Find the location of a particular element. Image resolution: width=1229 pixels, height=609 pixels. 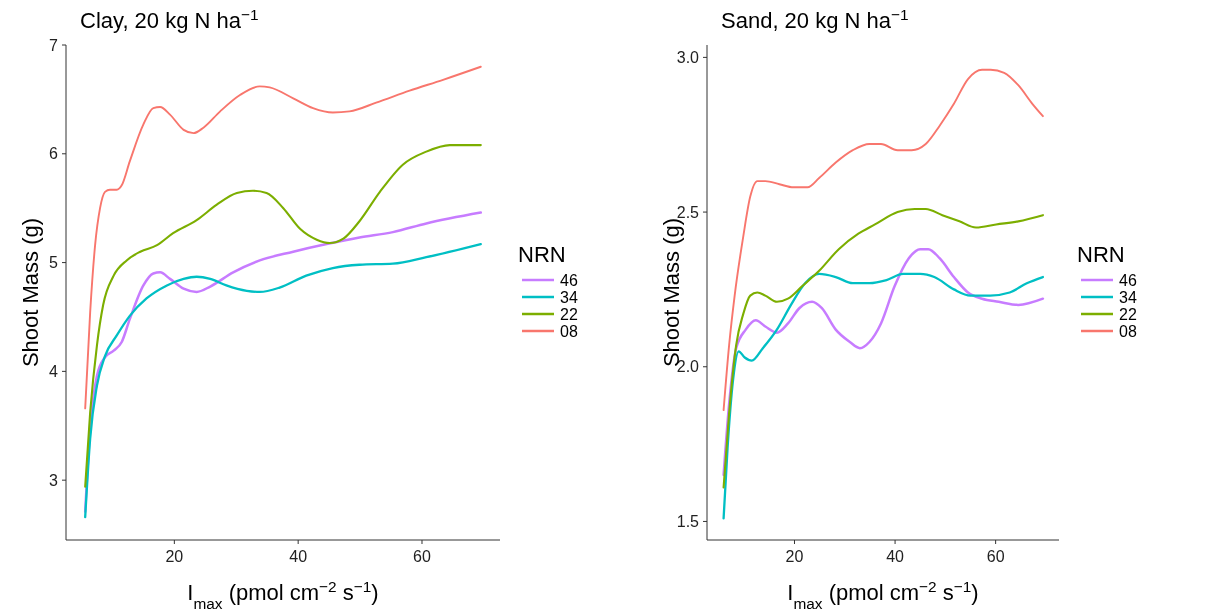

y-tick-label: 6 is located at coordinates (54, 154).